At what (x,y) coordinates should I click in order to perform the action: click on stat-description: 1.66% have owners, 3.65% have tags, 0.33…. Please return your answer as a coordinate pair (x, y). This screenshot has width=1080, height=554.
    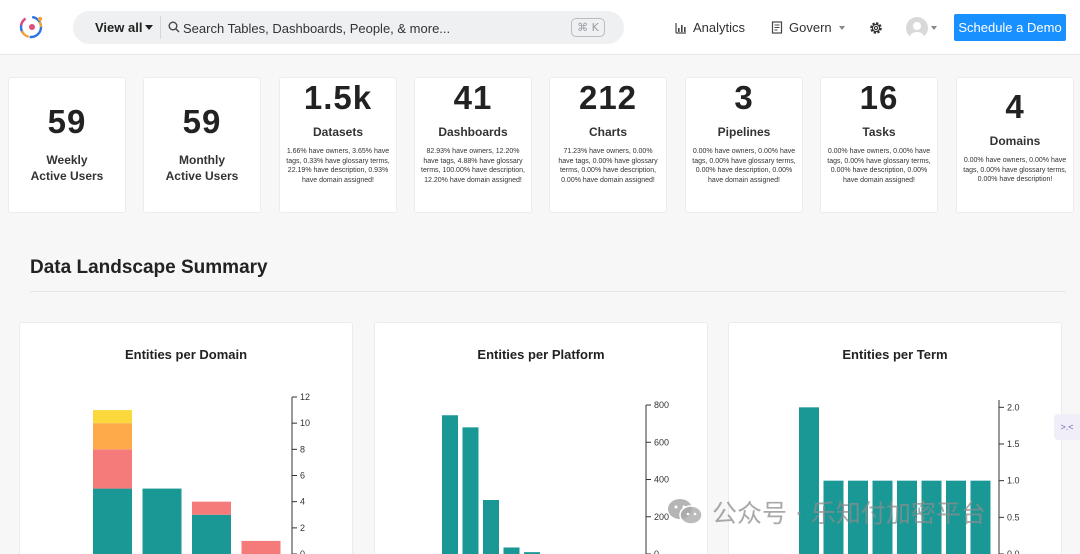
    Looking at the image, I should click on (338, 166).